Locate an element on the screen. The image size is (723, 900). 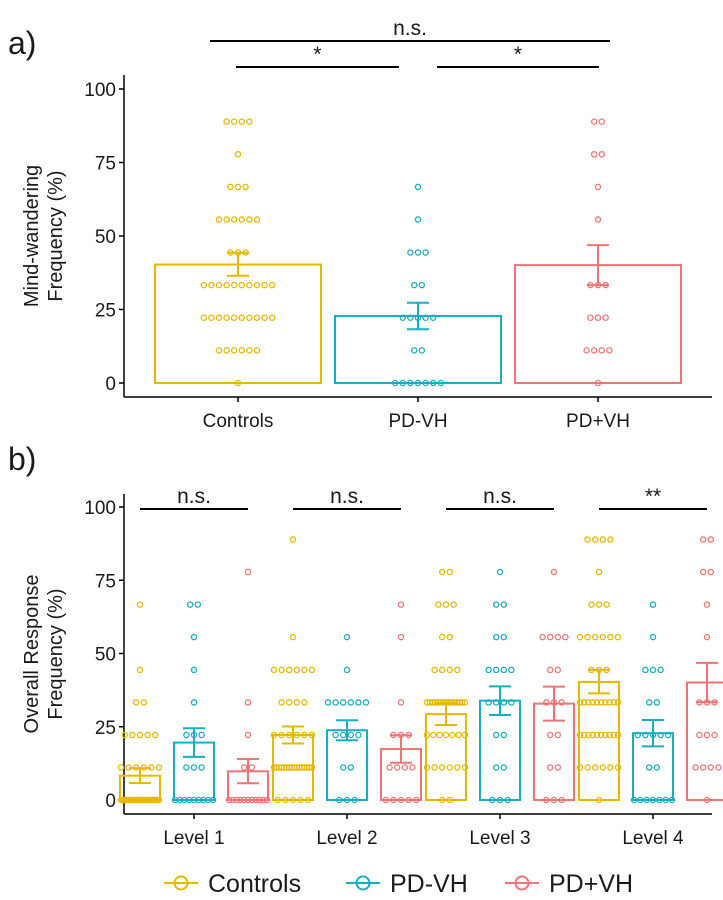
legend-key-marker-pdplusvh is located at coordinates (522, 883).